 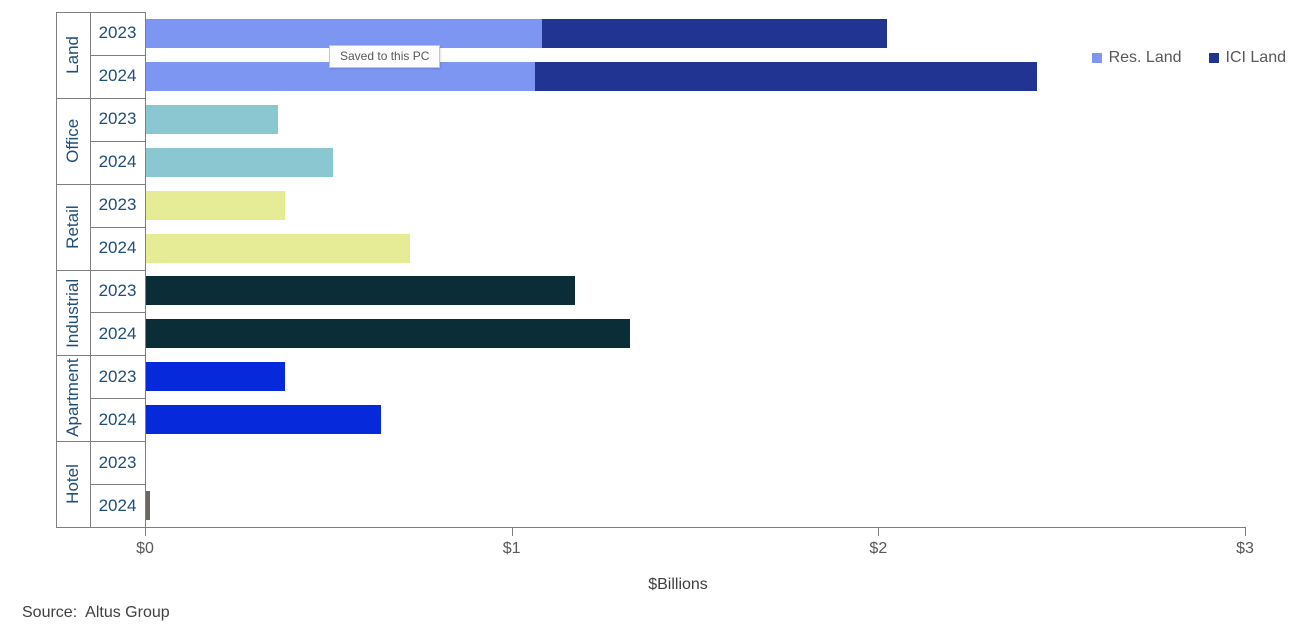 I want to click on bar-land-2023-ici-land, so click(x=714, y=33).